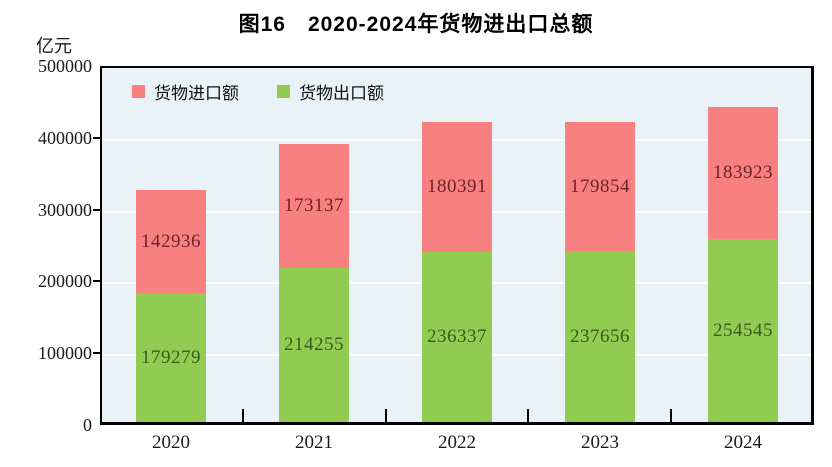  I want to click on bar-value-label: 236337, so click(457, 336).